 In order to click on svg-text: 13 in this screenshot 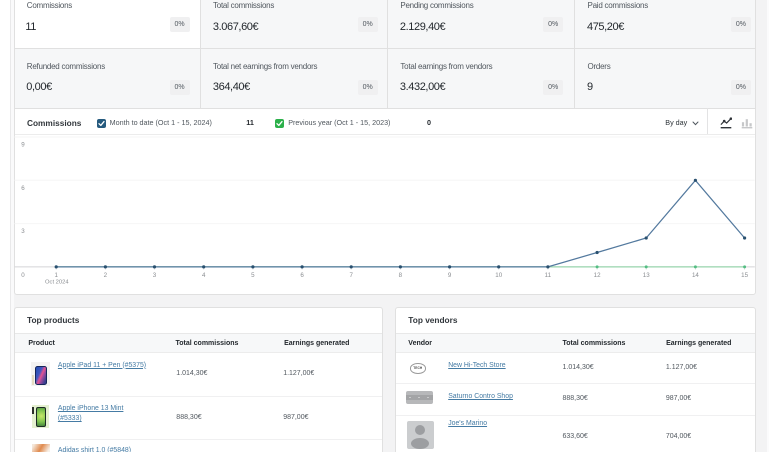, I will do `click(646, 275)`.